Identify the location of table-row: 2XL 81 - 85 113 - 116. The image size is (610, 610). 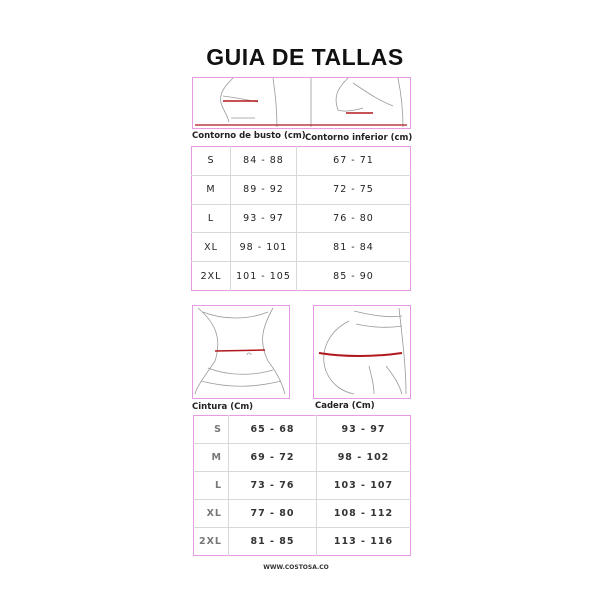
(302, 541).